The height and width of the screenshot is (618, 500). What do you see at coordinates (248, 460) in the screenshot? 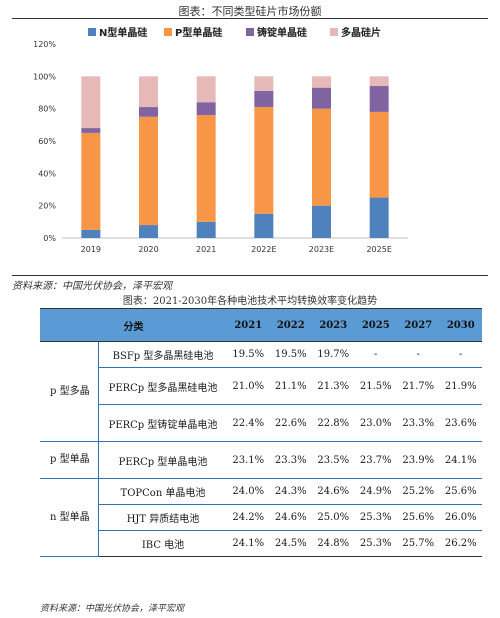
I see `cell: 23.1%` at bounding box center [248, 460].